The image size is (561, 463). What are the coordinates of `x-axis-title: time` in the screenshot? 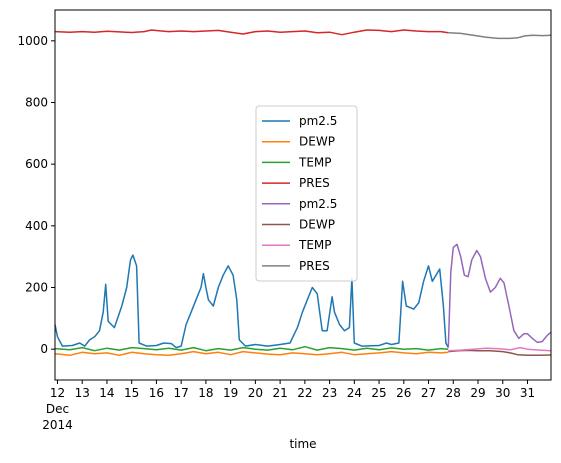 It's located at (302, 444).